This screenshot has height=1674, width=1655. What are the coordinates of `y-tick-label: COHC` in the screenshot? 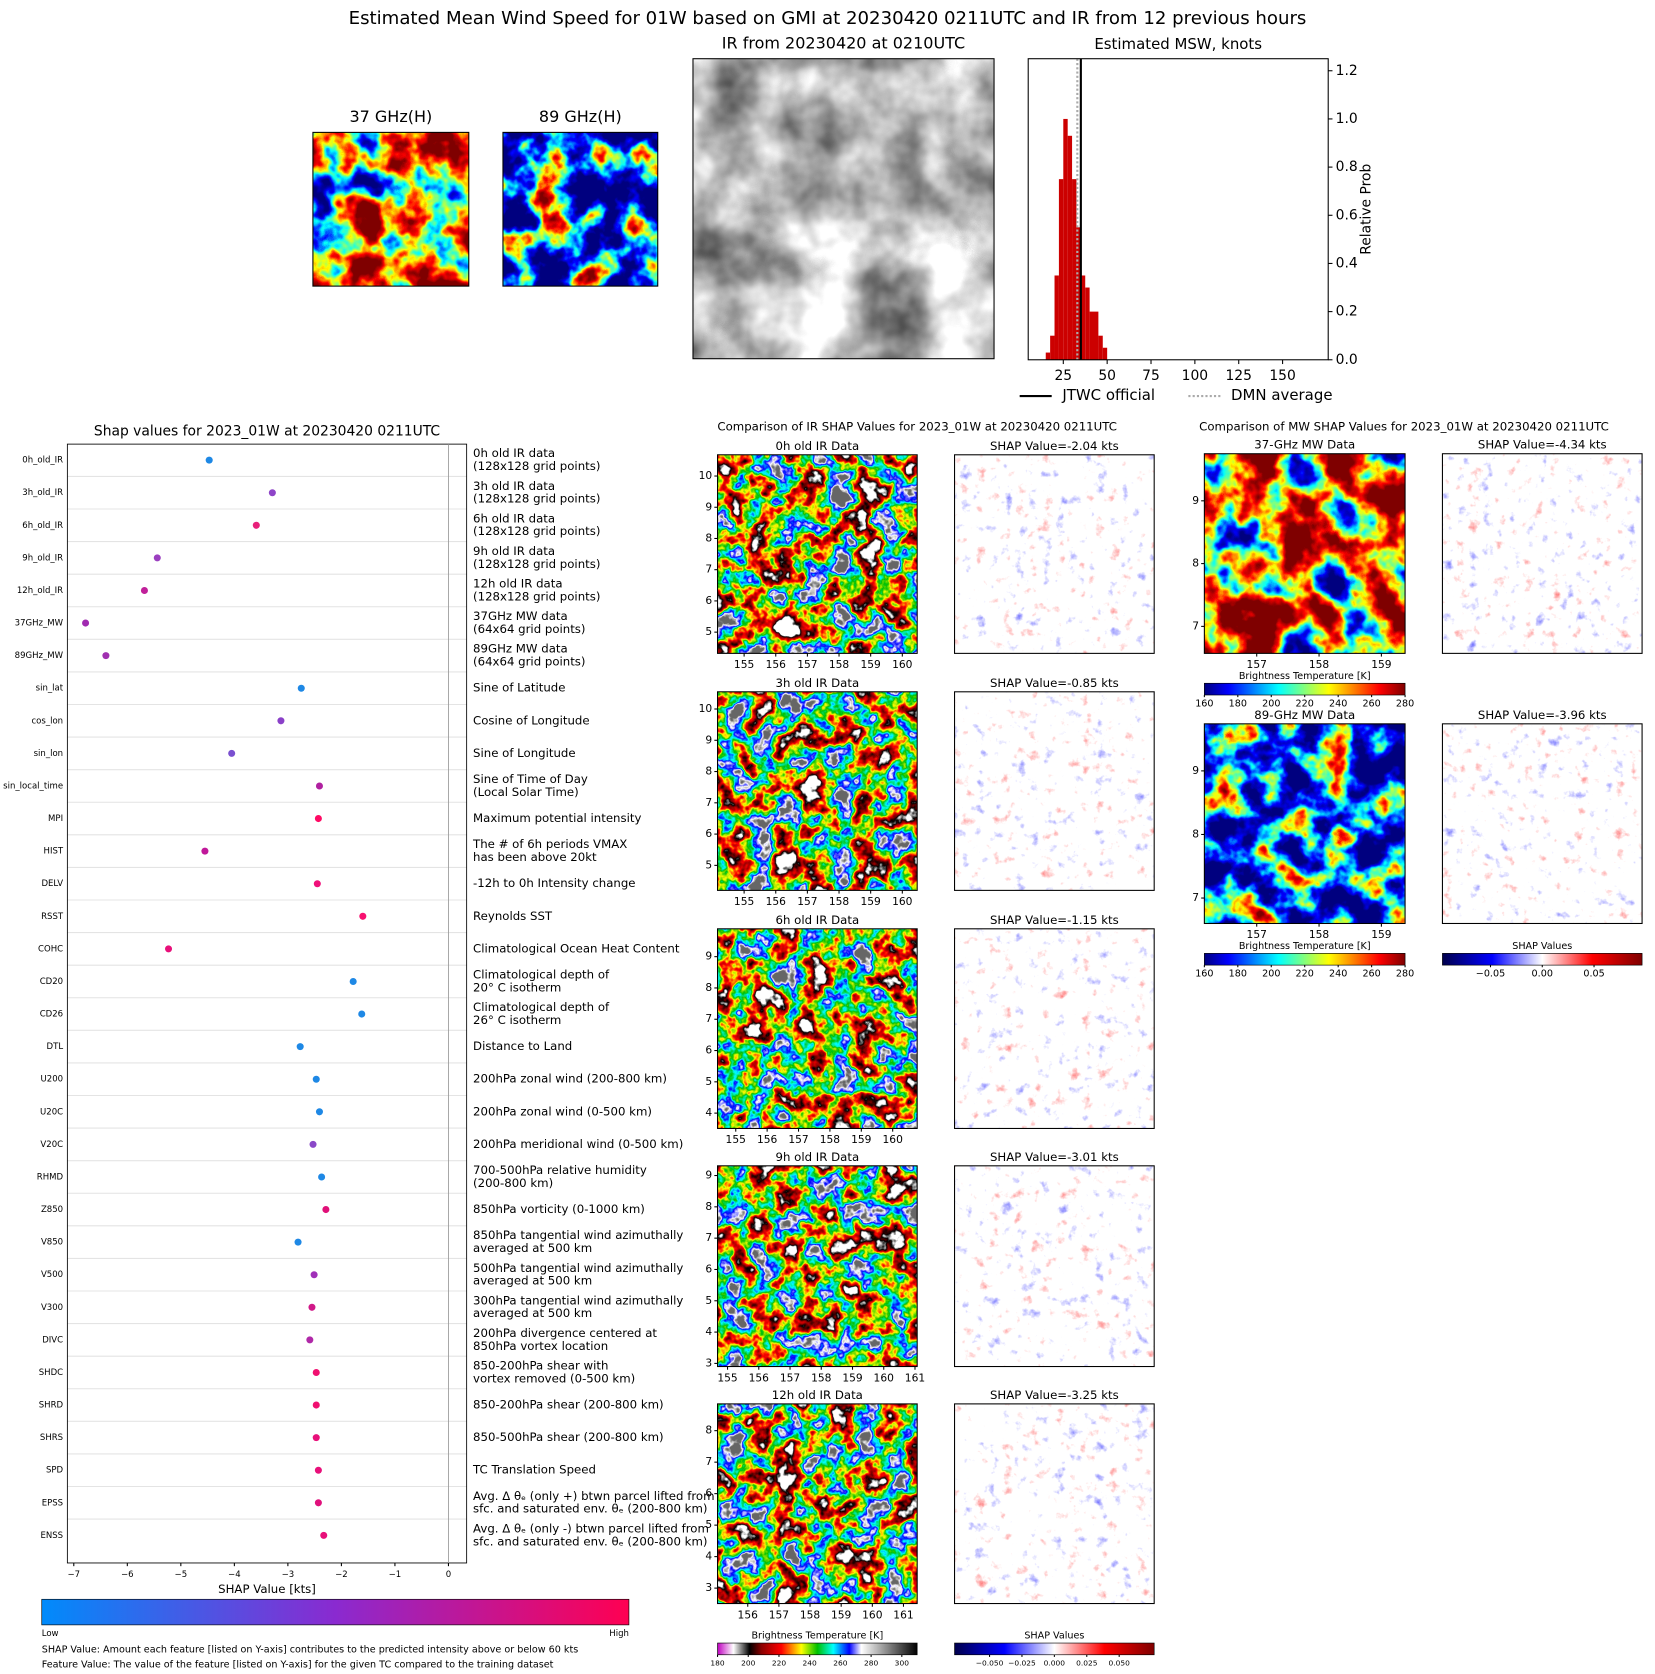 It's located at (50, 949).